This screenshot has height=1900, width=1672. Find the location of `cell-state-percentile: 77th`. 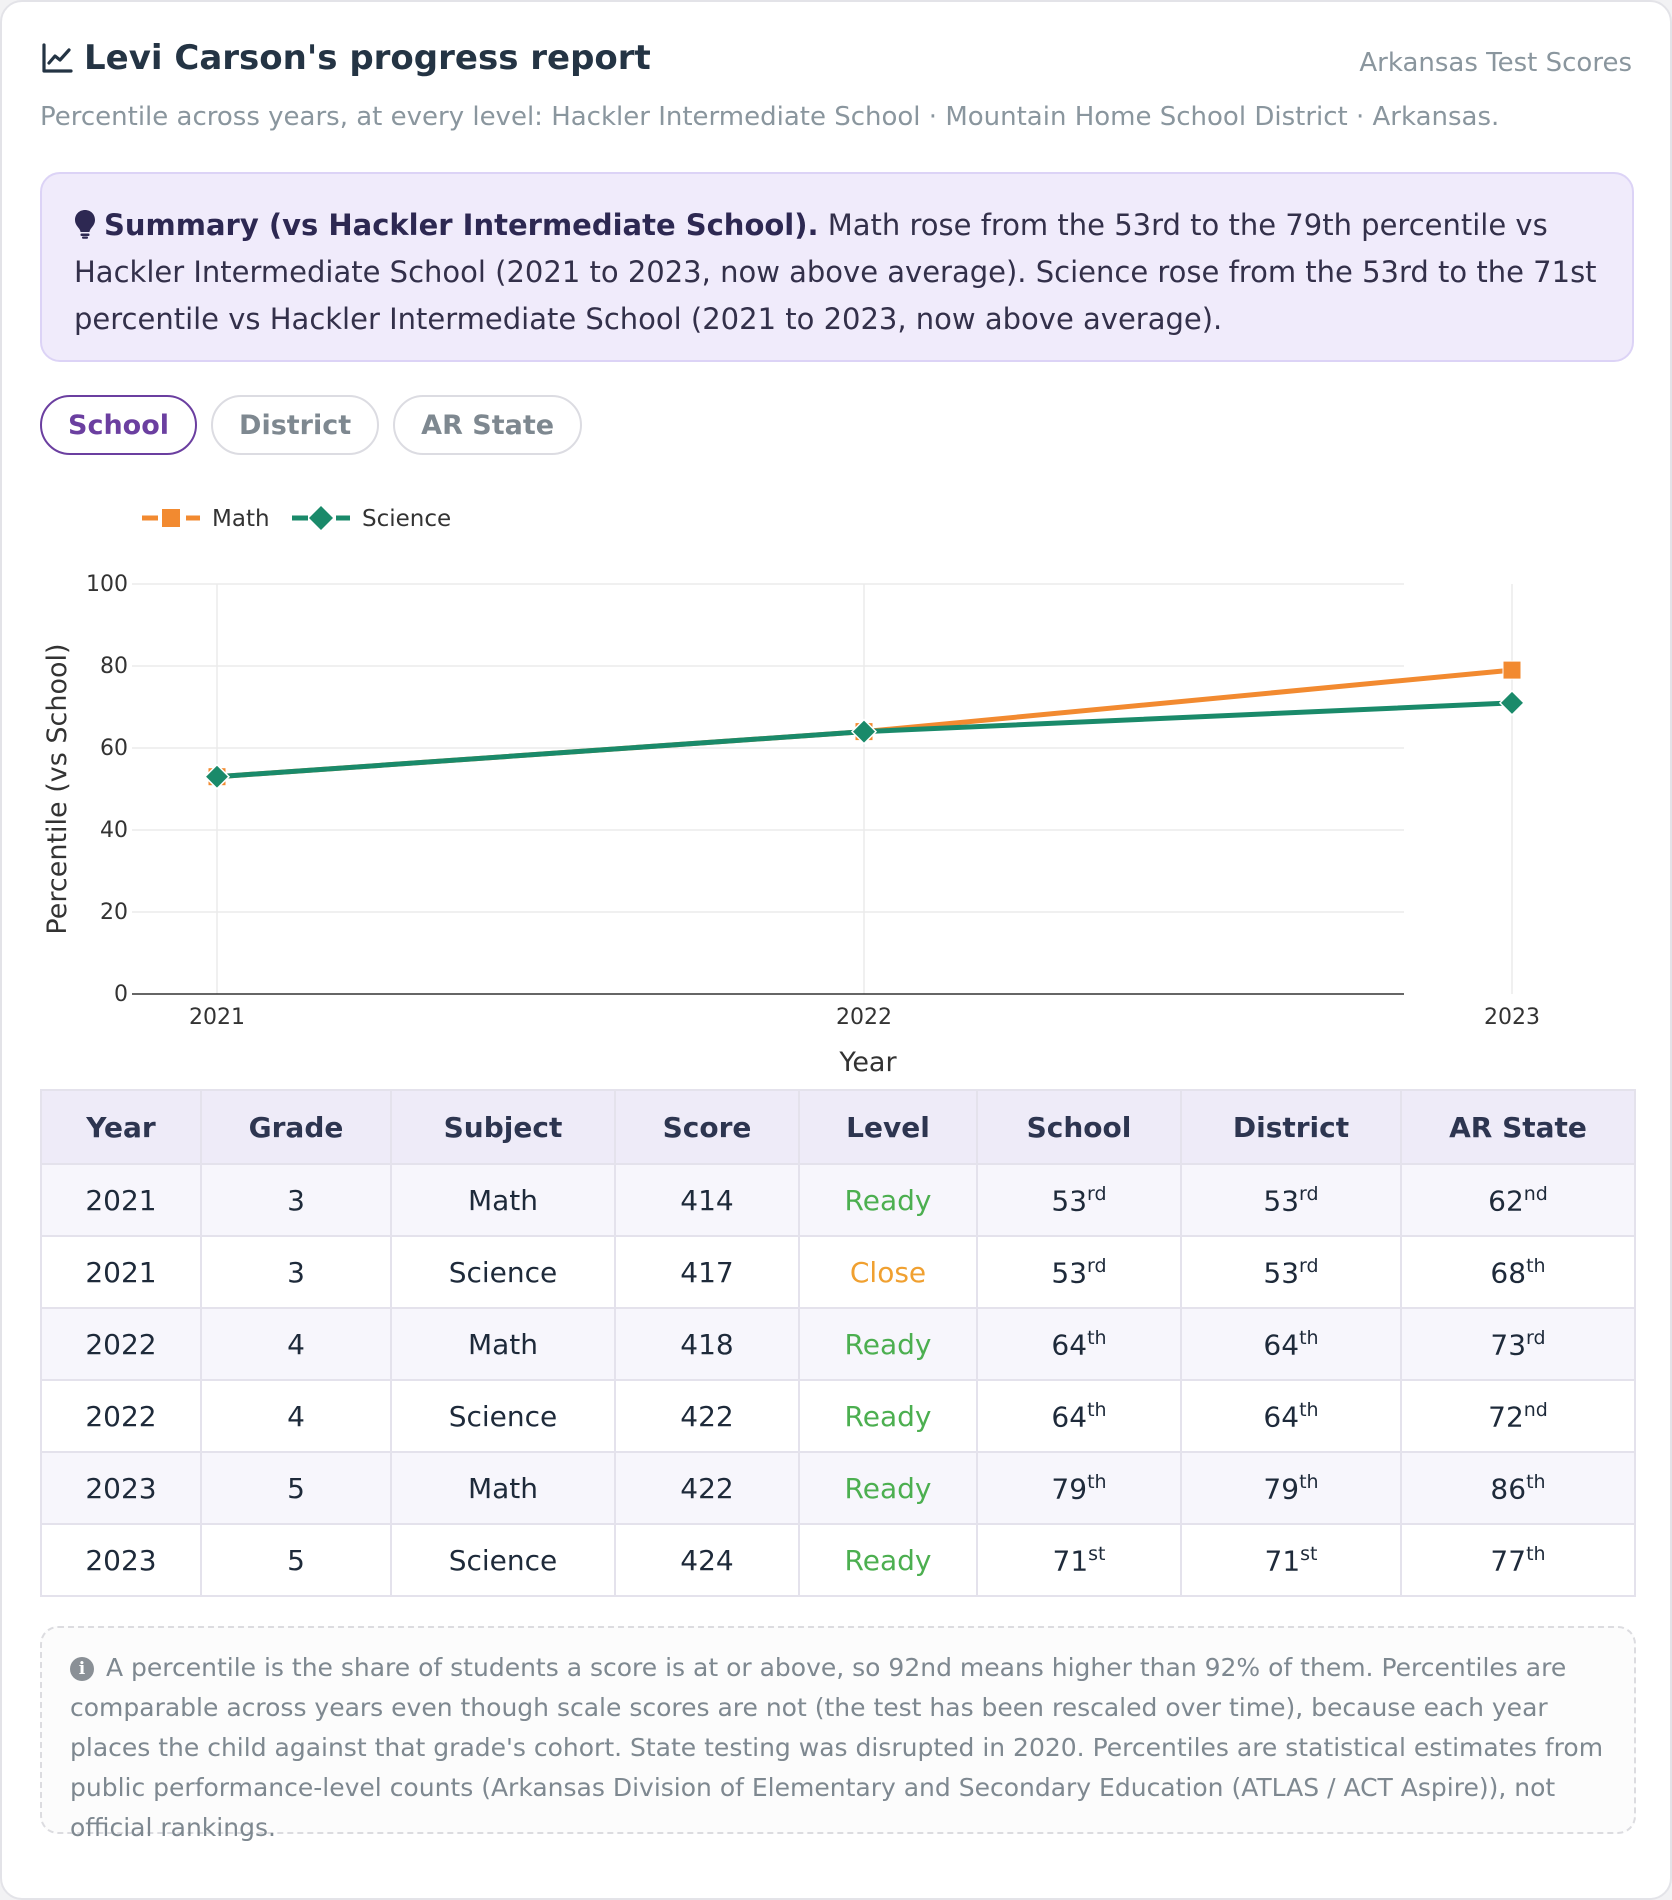

cell-state-percentile: 77th is located at coordinates (1518, 1560).